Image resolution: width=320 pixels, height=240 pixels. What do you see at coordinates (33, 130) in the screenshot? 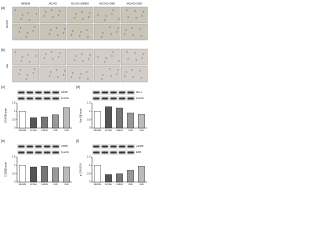
I see `x-tick-label: MC/AS` at bounding box center [33, 130].